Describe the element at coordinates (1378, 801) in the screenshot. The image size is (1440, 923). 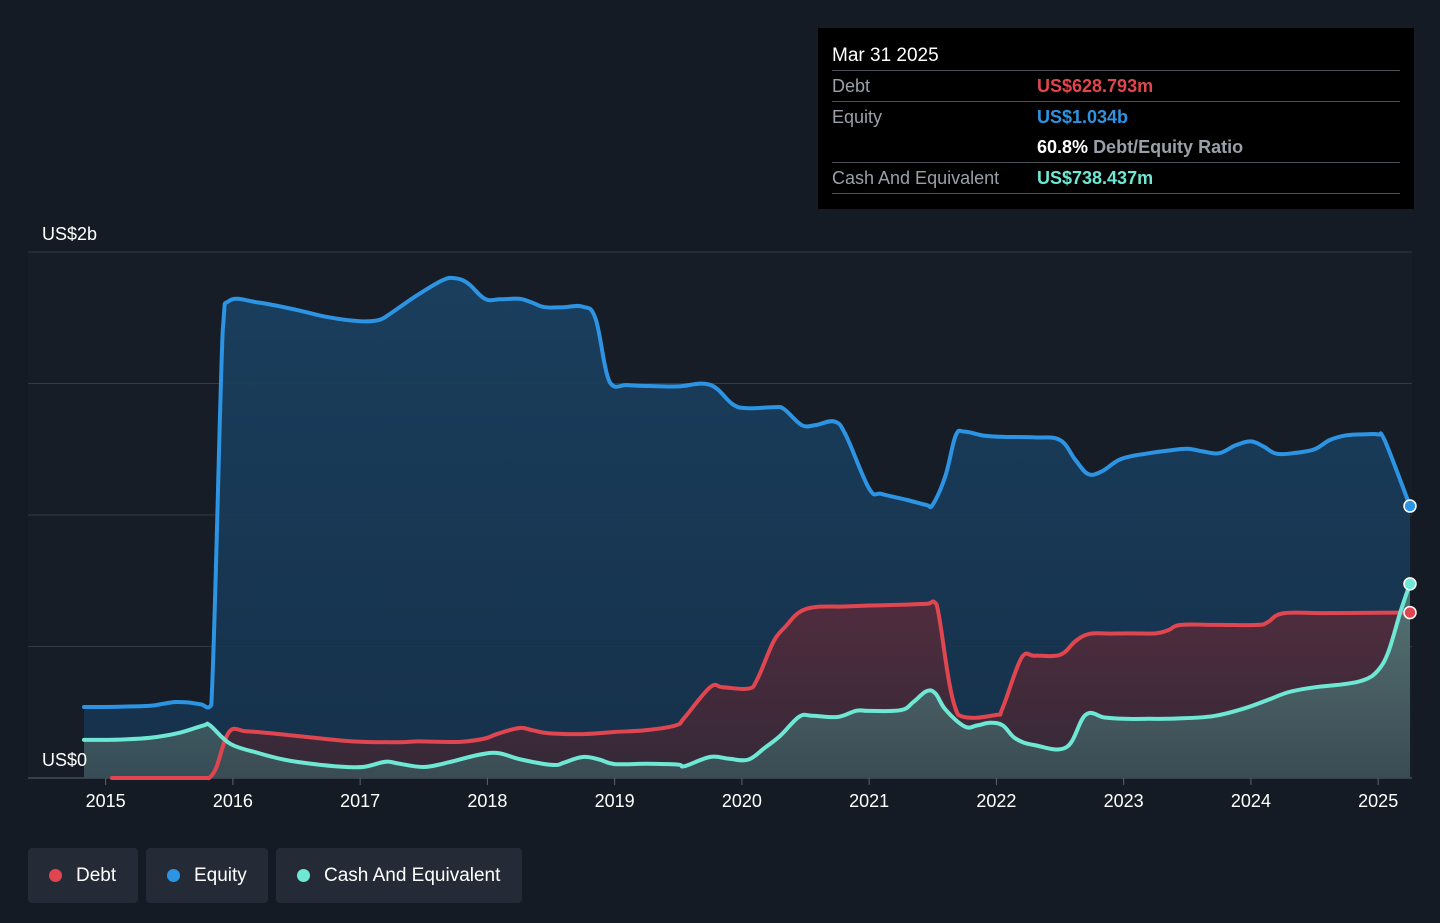
I see `x-tick-label: 2025` at that location.